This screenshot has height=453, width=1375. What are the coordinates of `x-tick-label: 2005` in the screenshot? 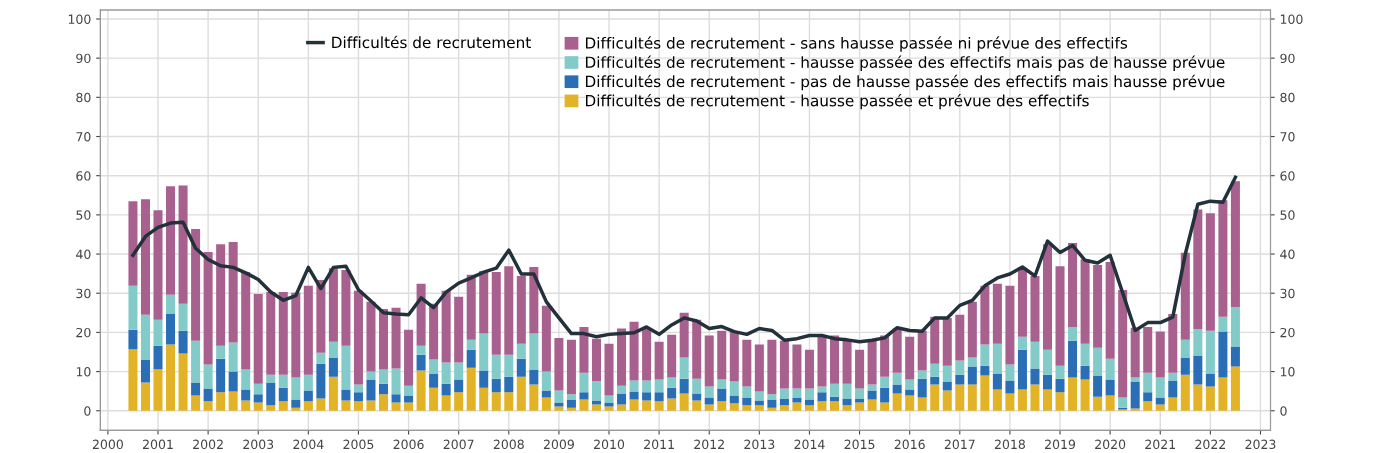 It's located at (358, 444).